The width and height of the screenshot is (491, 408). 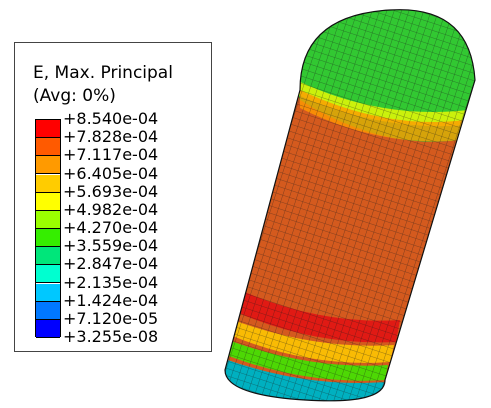 I want to click on legend-tick-label: +6.405e-04, so click(x=111, y=173).